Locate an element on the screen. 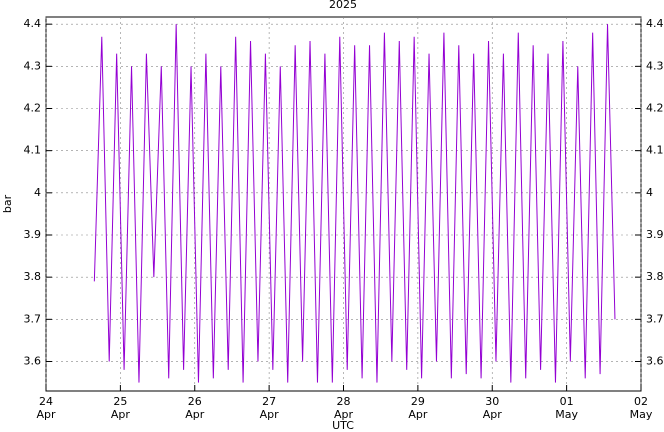  x-tick-label: 30 Apr is located at coordinates (493, 408).